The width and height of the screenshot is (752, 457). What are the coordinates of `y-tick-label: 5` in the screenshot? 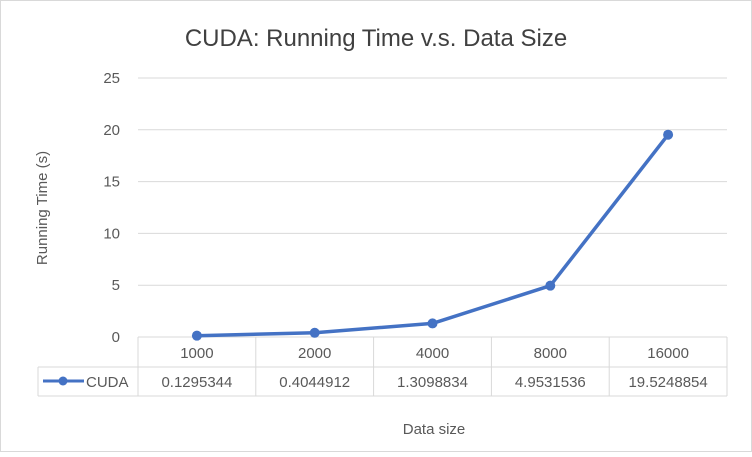 It's located at (116, 285).